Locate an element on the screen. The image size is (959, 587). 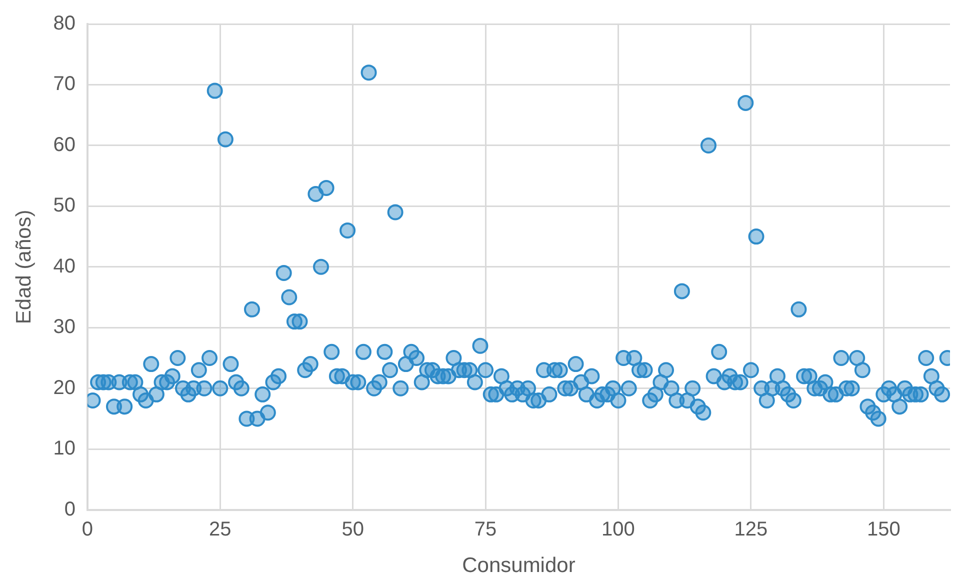
x-axis-title: Consumidor is located at coordinates (519, 566).